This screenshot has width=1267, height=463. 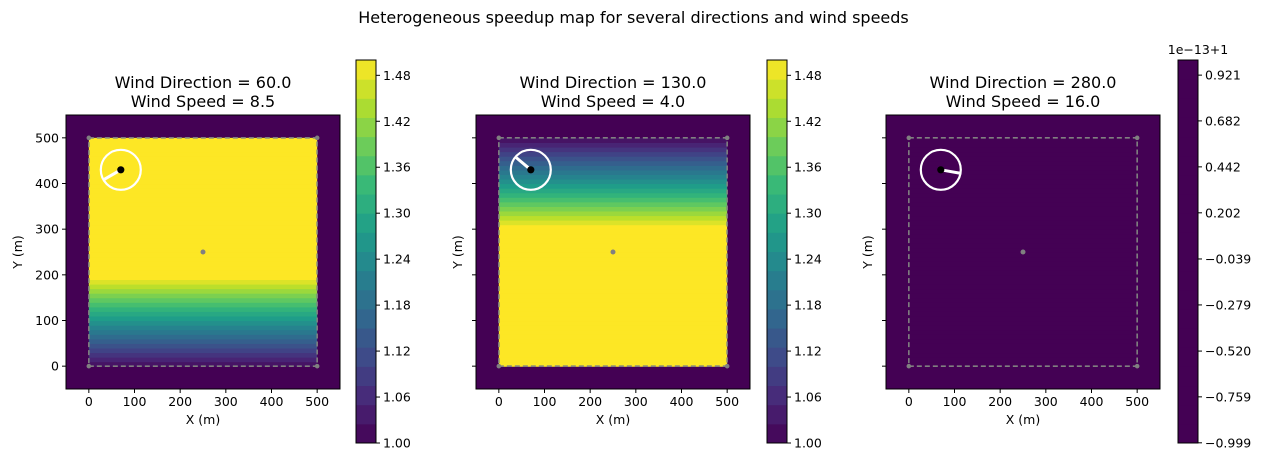 What do you see at coordinates (808, 443) in the screenshot?
I see `colorbar-tick-label: 1.00` at bounding box center [808, 443].